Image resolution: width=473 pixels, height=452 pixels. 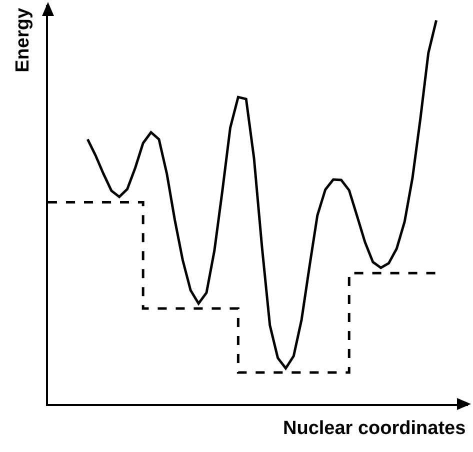 What do you see at coordinates (23, 40) in the screenshot?
I see `y-axis-title: Energy` at bounding box center [23, 40].